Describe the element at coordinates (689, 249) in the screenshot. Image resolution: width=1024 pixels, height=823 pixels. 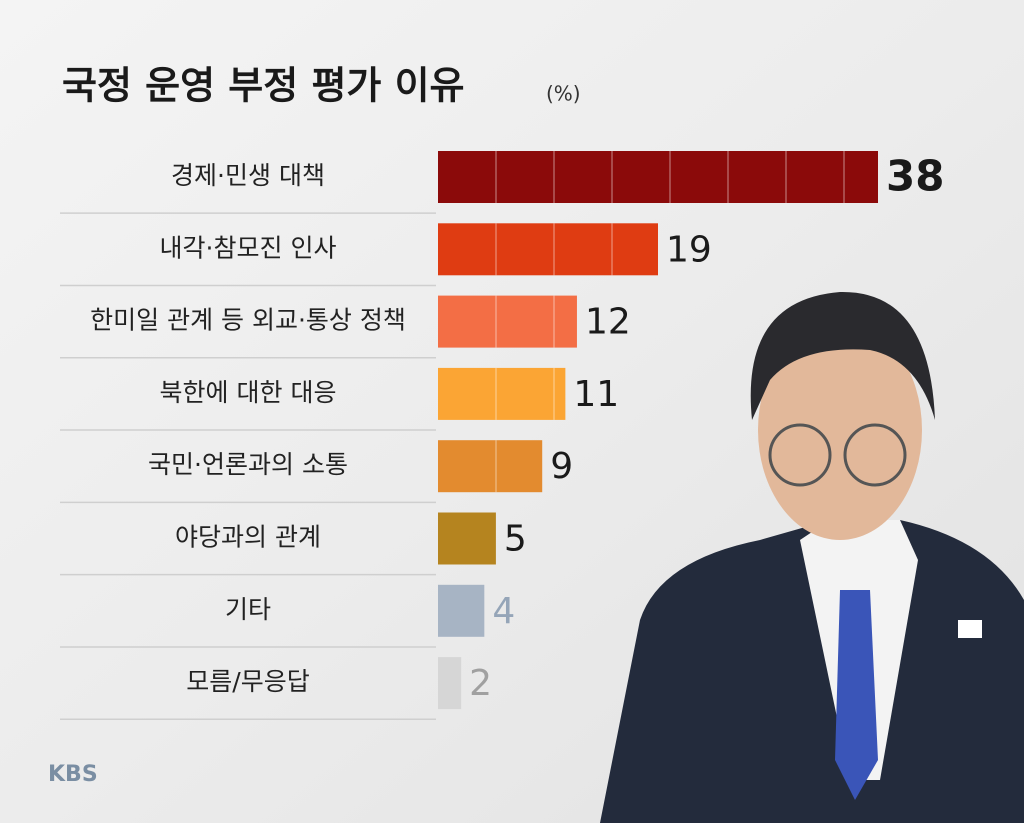
I see `value-label: 19` at that location.